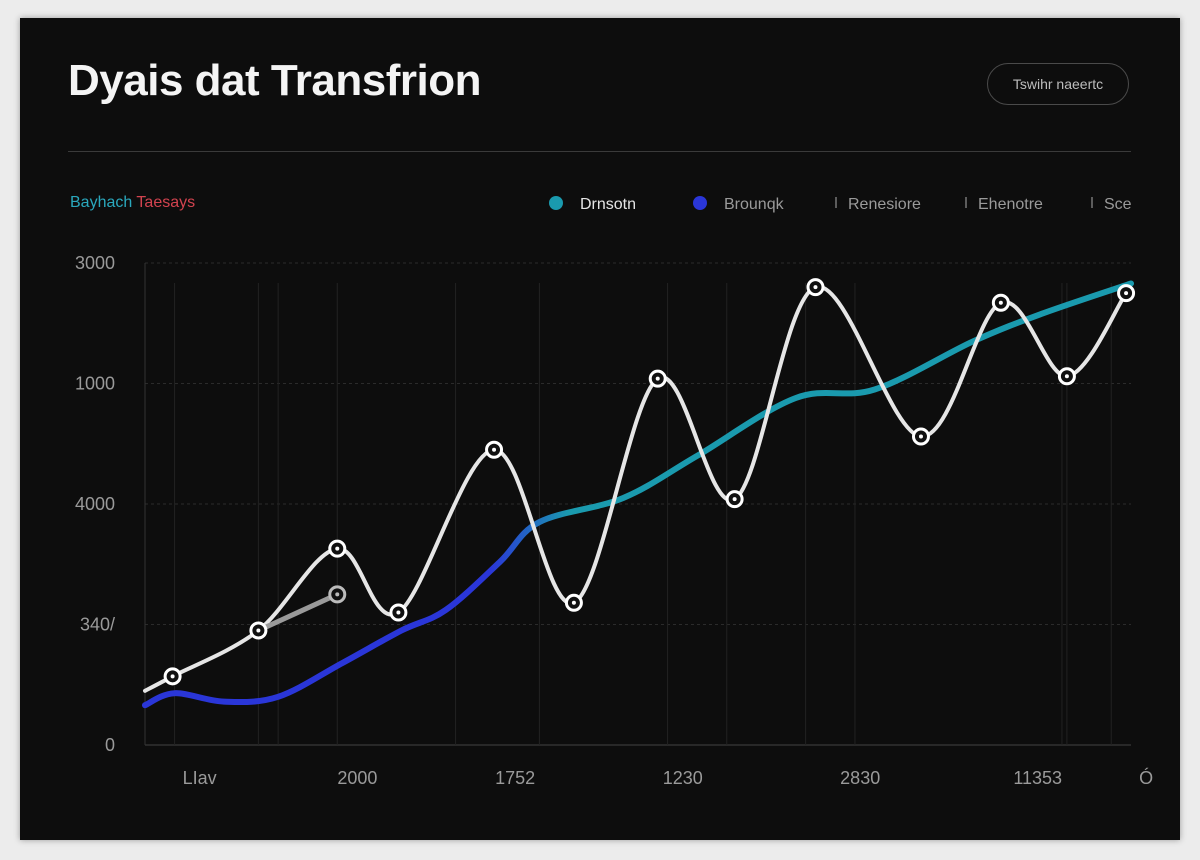 The height and width of the screenshot is (860, 1200). Describe the element at coordinates (608, 204) in the screenshot. I see `legend-label: Drnsotn` at that location.